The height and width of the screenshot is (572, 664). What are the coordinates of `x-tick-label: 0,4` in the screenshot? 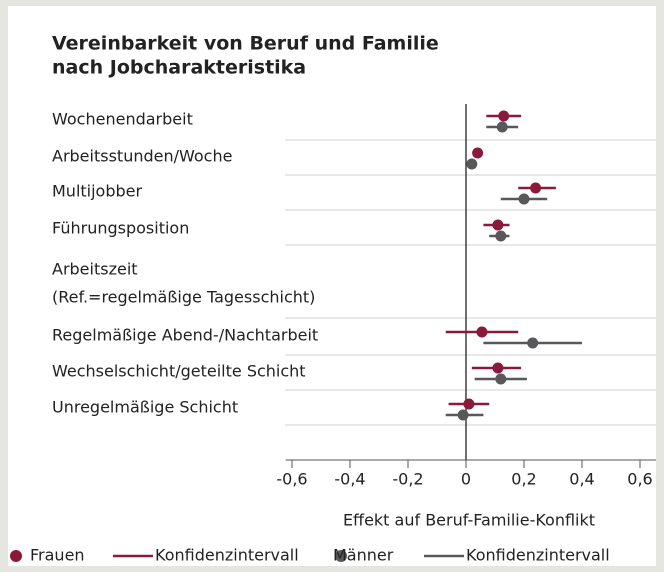 It's located at (581, 479).